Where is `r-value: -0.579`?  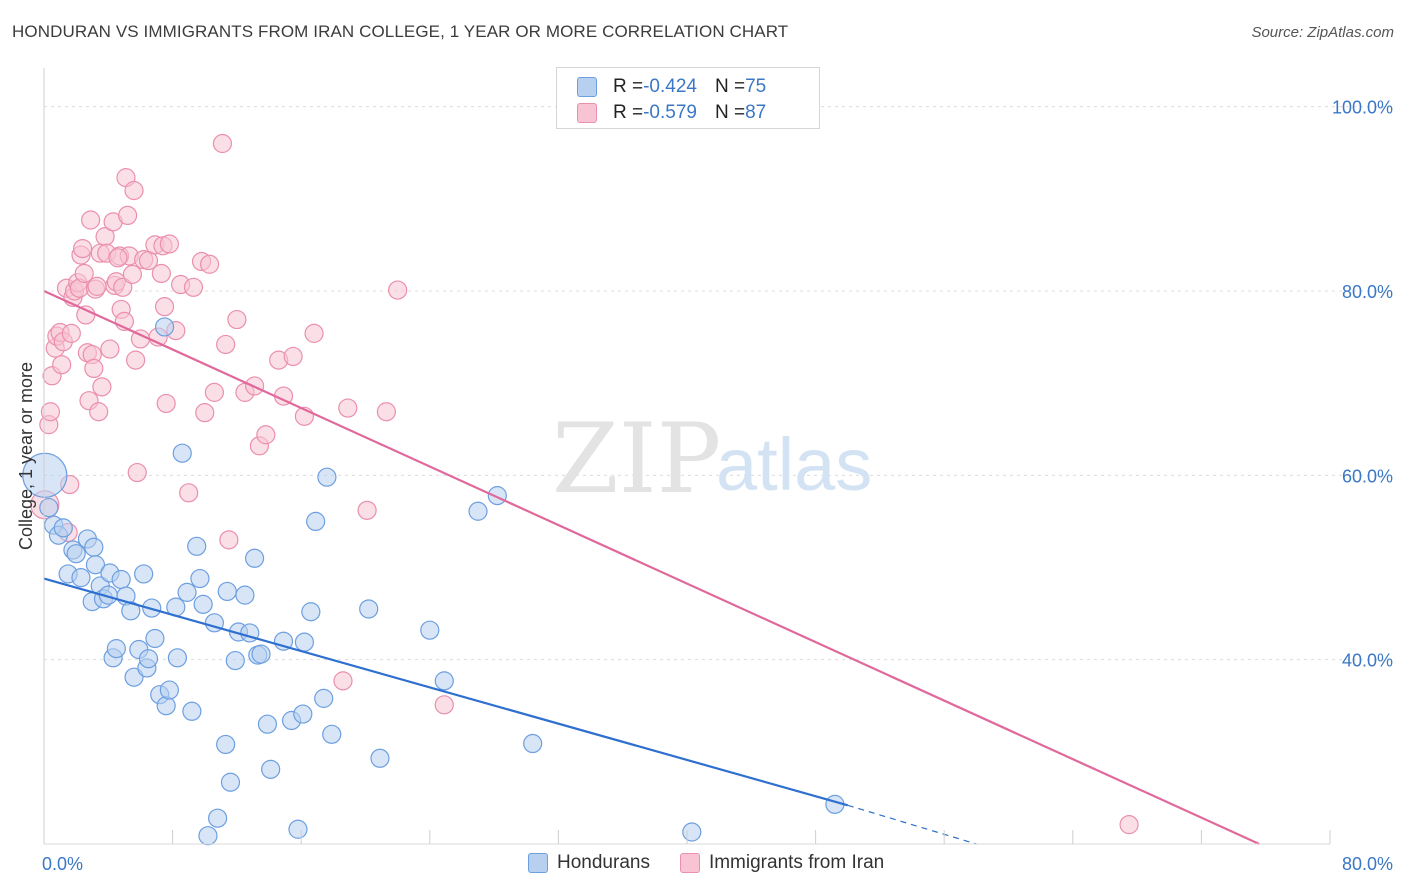 r-value: -0.579 is located at coordinates (670, 112).